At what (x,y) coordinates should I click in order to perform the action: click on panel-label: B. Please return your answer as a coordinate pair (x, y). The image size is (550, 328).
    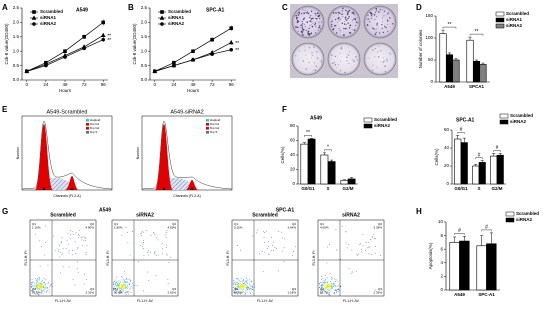
    Looking at the image, I should click on (131, 7).